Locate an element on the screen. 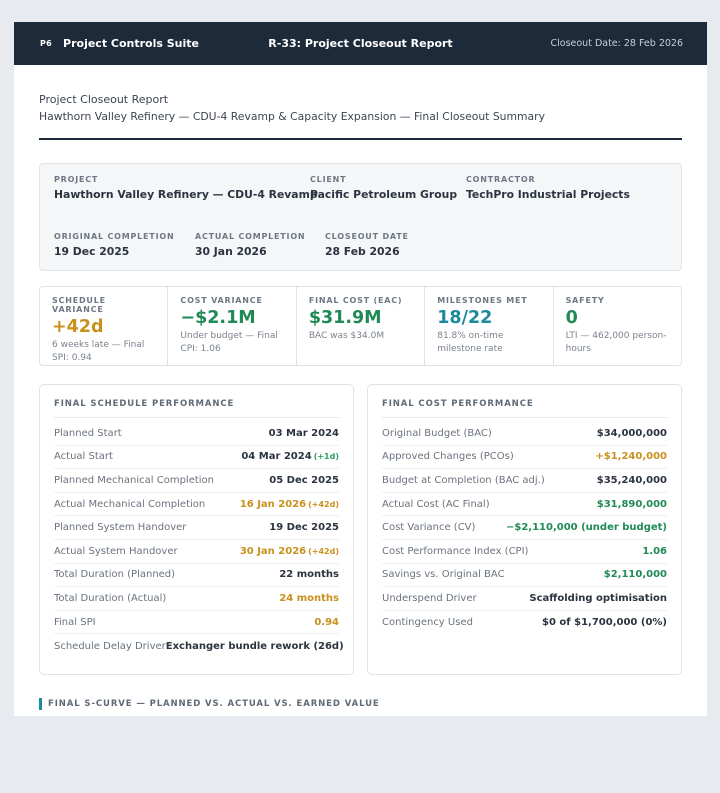 This screenshot has height=793, width=720. info-label: PROJECT is located at coordinates (76, 179).